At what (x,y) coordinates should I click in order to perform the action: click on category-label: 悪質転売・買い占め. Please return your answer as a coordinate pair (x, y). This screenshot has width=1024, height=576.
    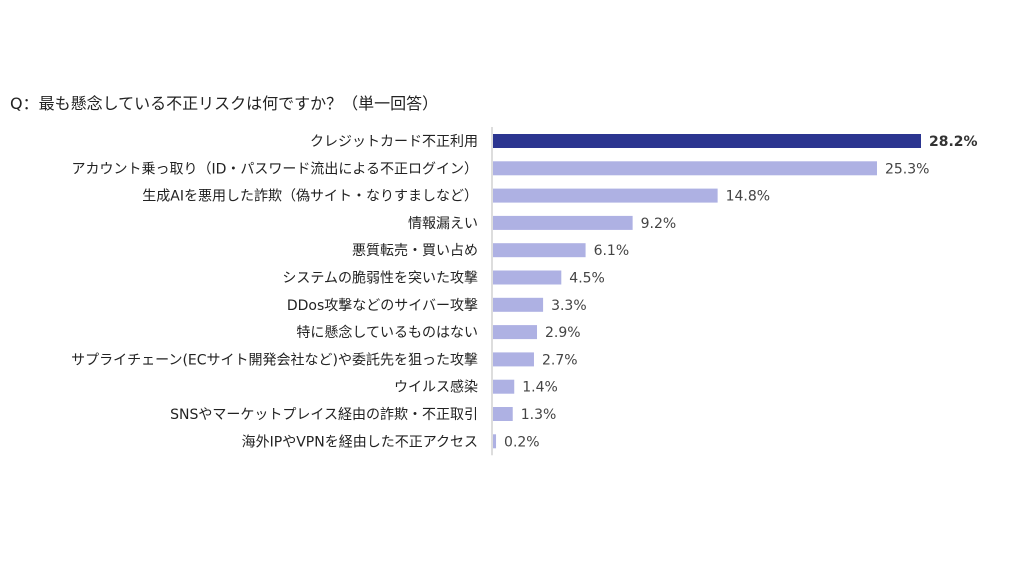
    Looking at the image, I should click on (415, 251).